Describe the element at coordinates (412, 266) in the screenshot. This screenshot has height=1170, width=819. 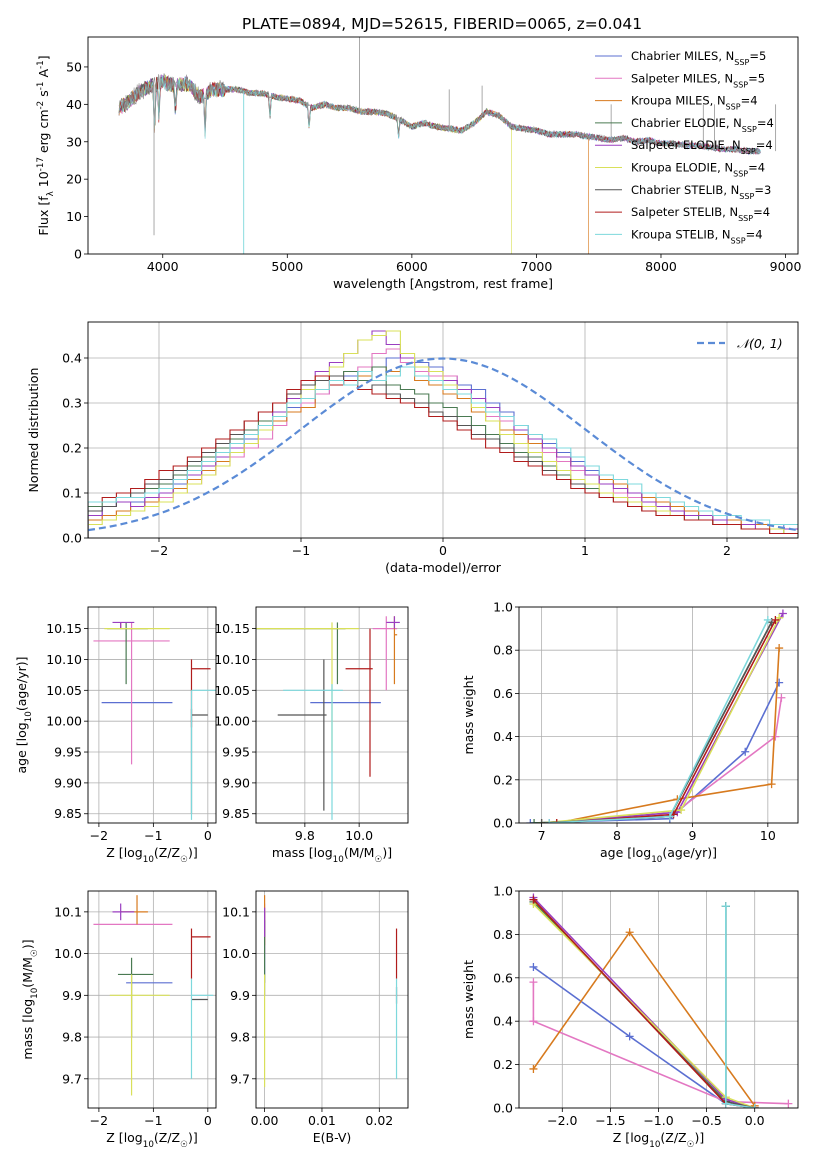
I see `spectrum-xtick-label: 6000` at that location.